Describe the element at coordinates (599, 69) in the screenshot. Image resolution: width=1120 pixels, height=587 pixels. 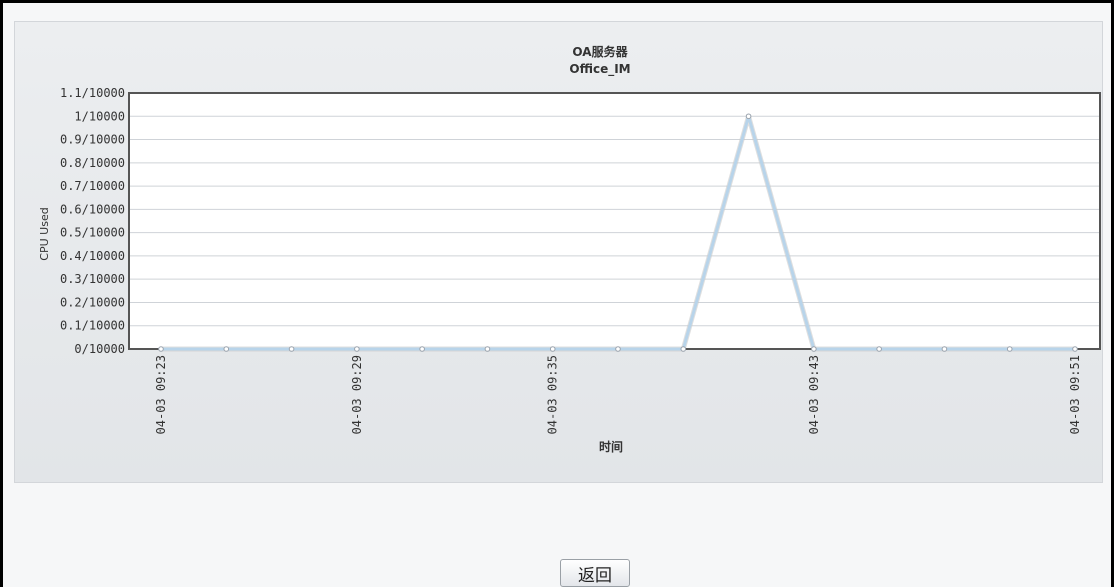
I see `chart-subtitle: Office_IM` at that location.